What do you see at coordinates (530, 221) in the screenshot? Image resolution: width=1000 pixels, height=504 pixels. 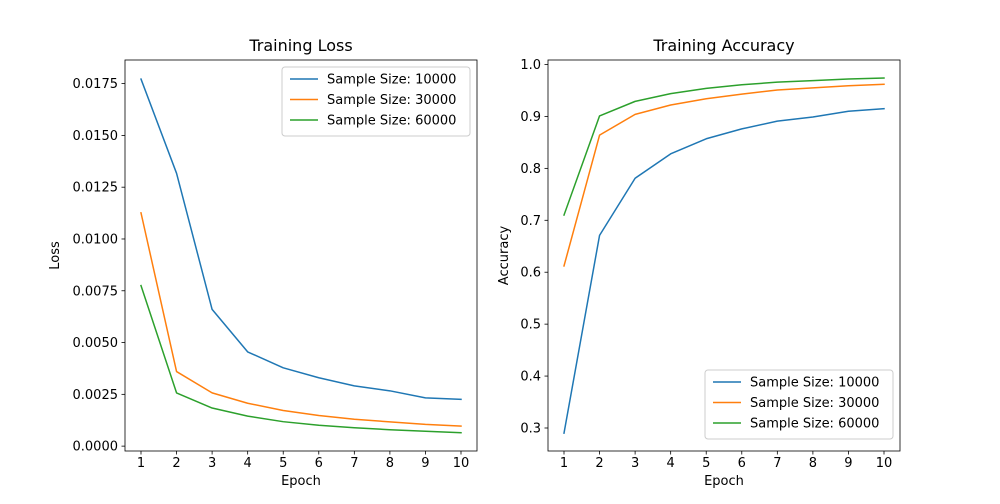 I see `y-tick-label: 0.7` at bounding box center [530, 221].